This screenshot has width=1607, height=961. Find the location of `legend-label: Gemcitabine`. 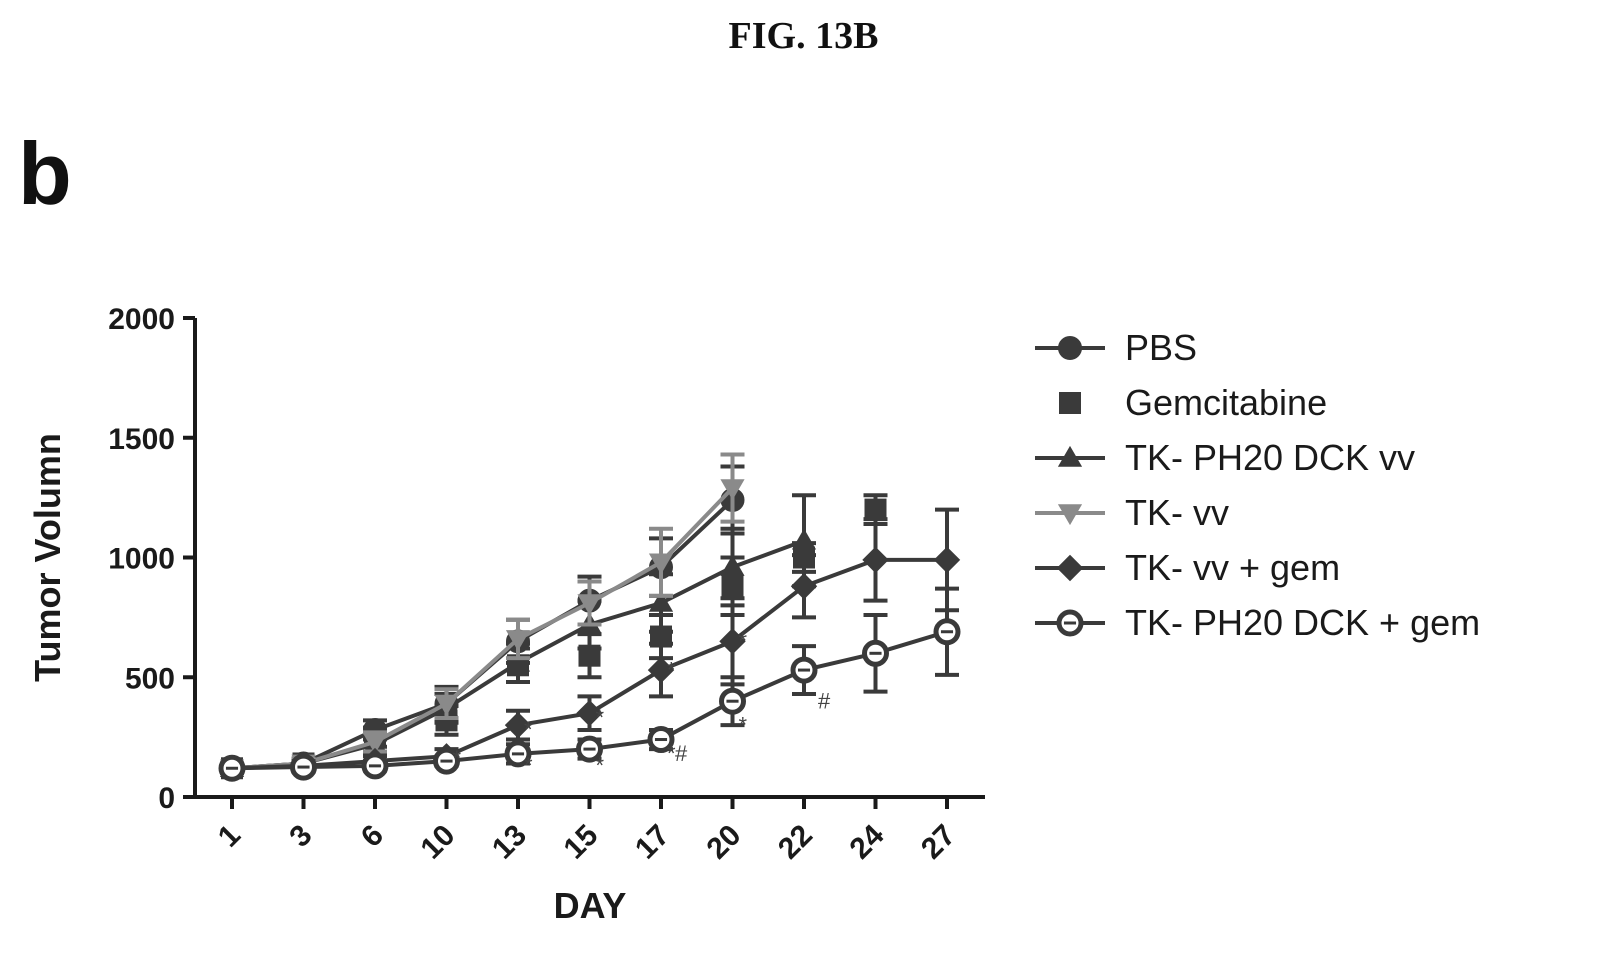

legend-label: Gemcitabine is located at coordinates (1226, 402).